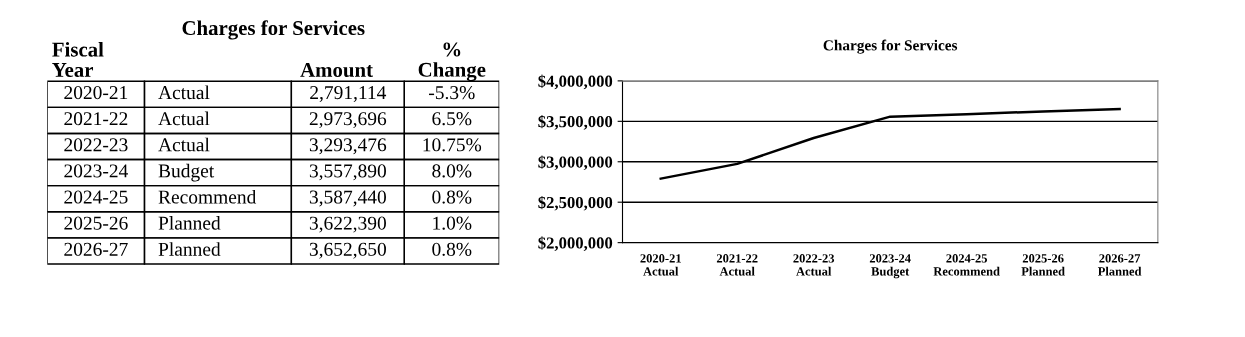 The height and width of the screenshot is (337, 1245). What do you see at coordinates (575, 82) in the screenshot?
I see `y-tick-label: $4,000,000` at bounding box center [575, 82].